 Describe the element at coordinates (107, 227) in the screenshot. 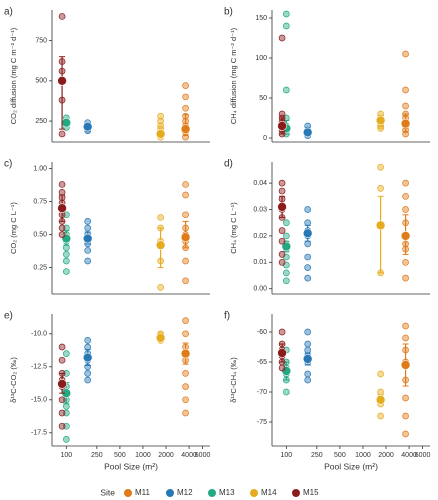

I see `panel: c) CO₂ (mg C L⁻¹) 0.25 0.50 0.75 1.00` at that location.